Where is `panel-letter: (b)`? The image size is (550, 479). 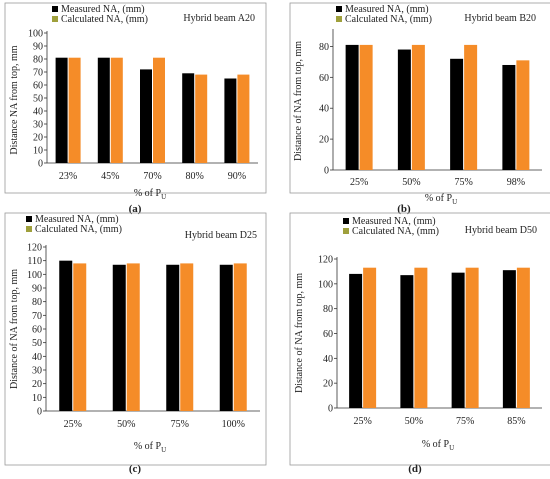 panel-letter: (b) is located at coordinates (404, 209).